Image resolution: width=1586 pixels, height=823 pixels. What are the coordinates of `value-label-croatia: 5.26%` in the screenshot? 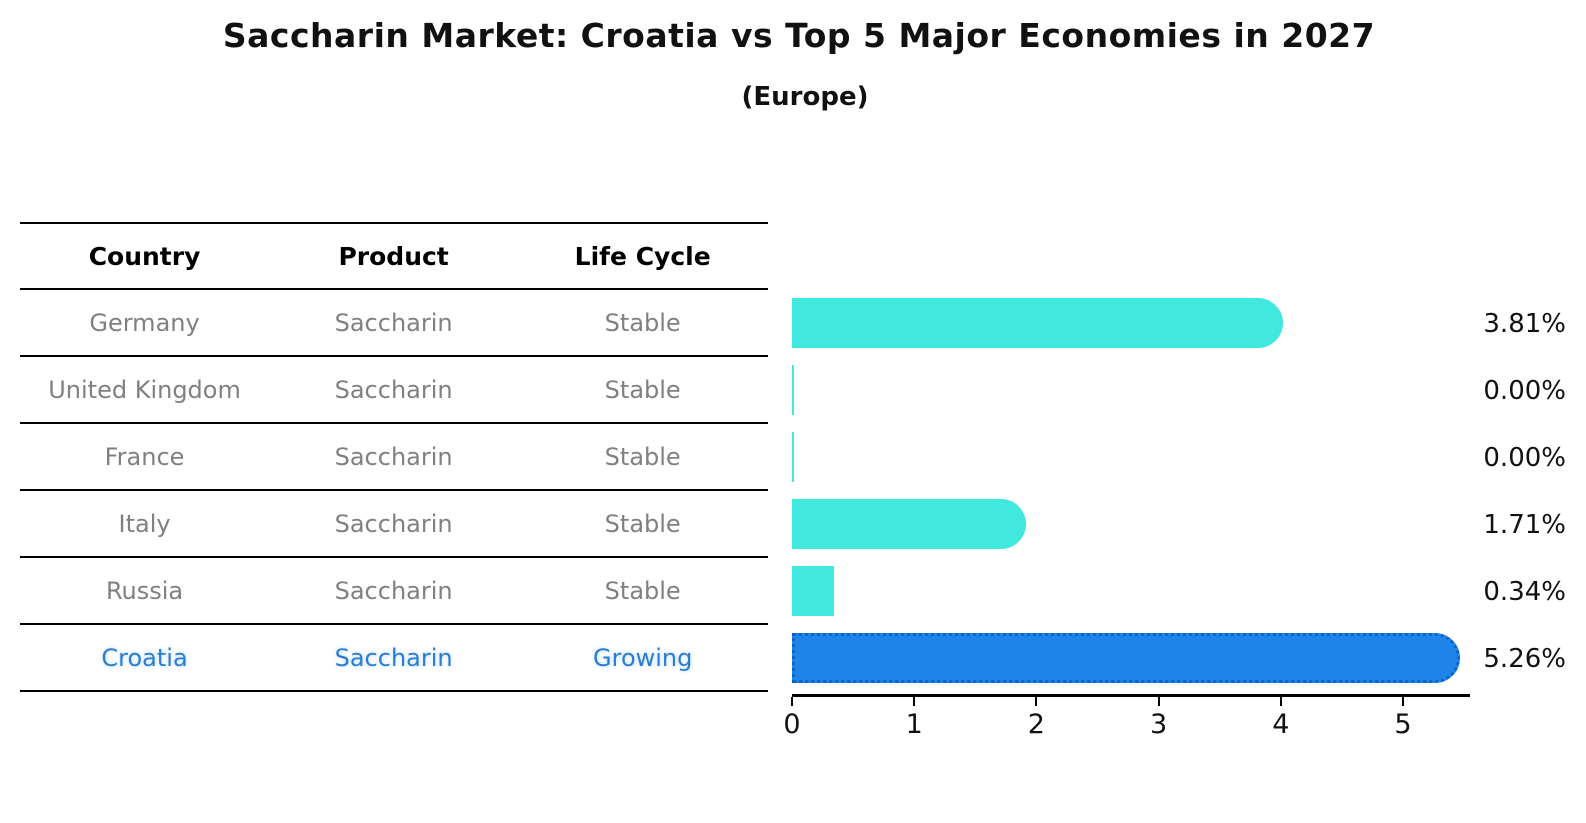 It's located at (1524, 658).